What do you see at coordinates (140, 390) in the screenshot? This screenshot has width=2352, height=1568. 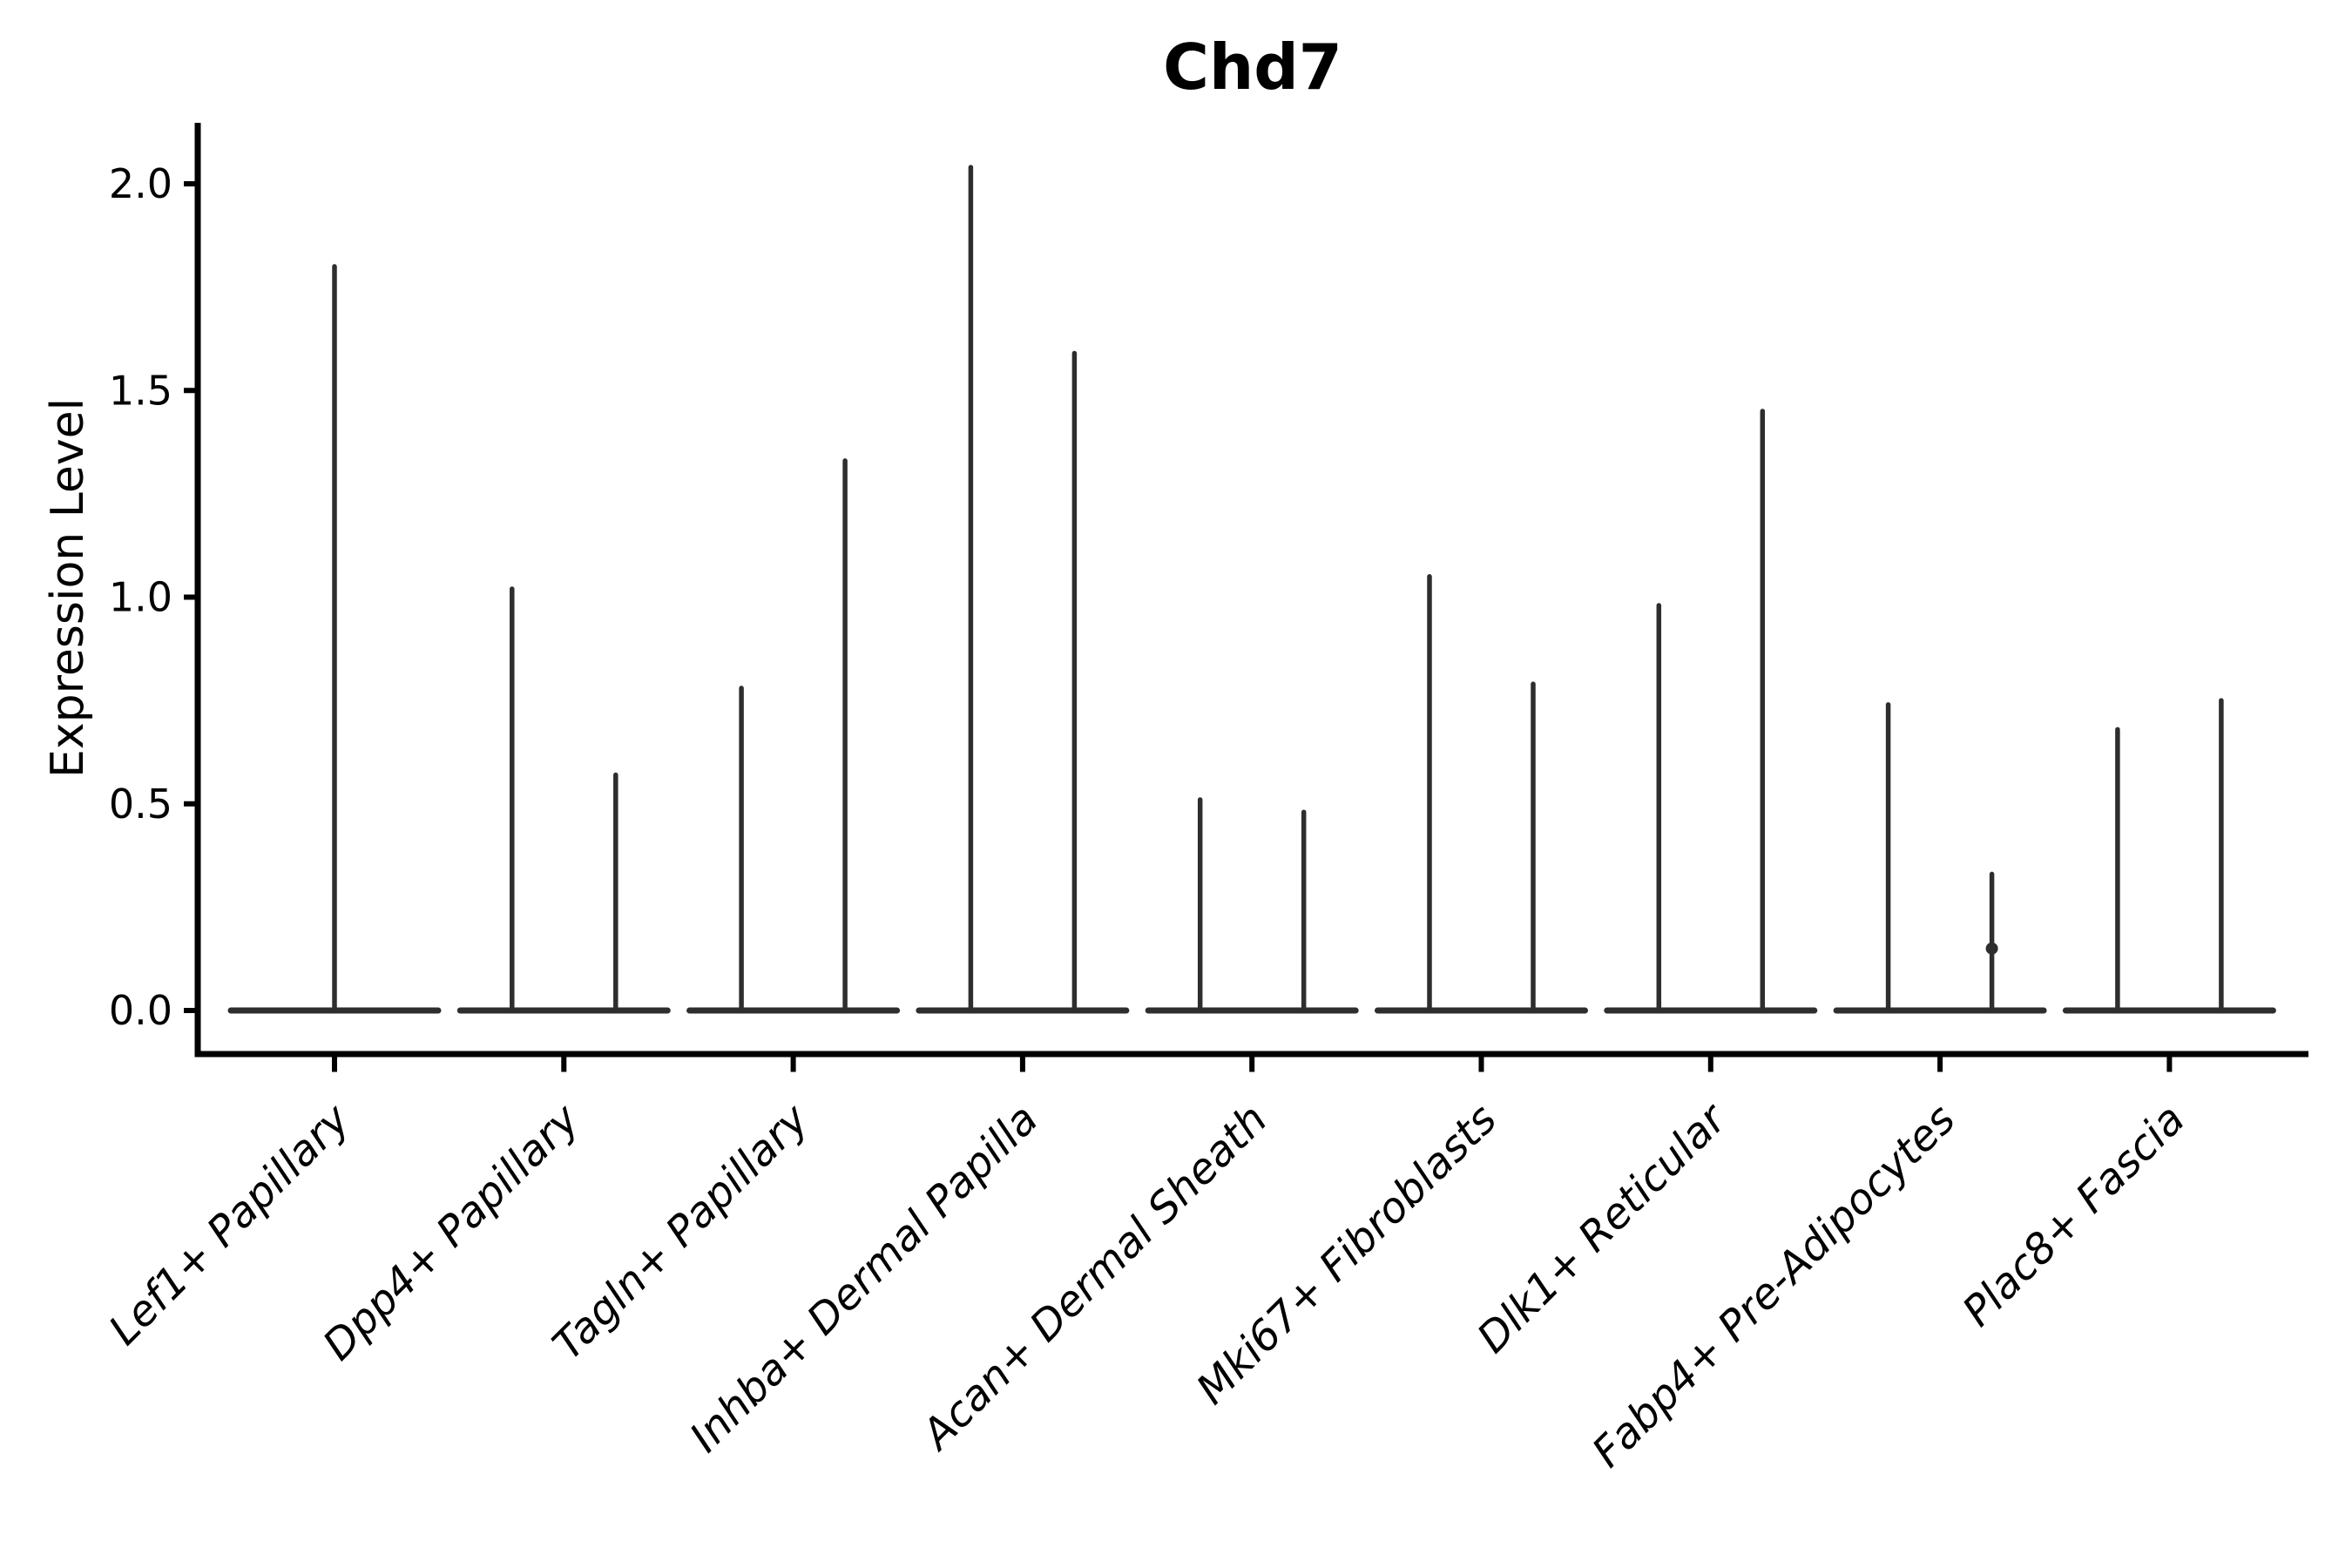 I see `y-tick-label: 1.5` at bounding box center [140, 390].